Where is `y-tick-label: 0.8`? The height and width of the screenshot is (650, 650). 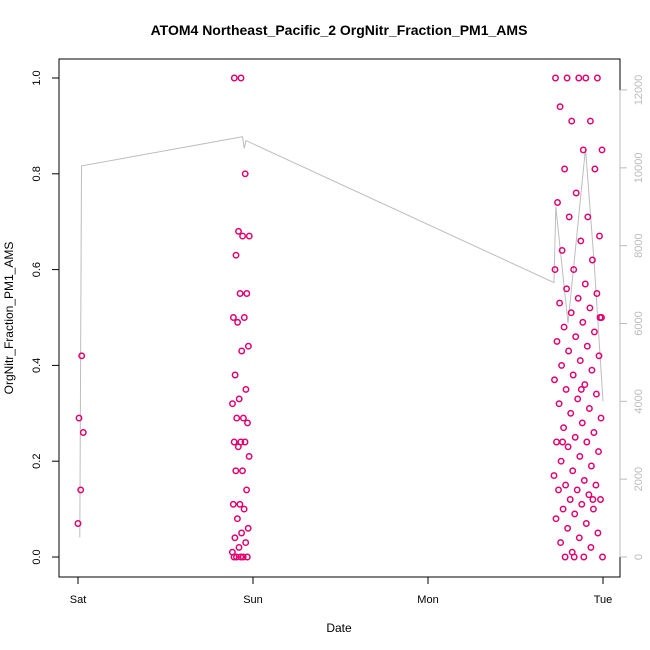
y-tick-label: 0.8 is located at coordinates (37, 173).